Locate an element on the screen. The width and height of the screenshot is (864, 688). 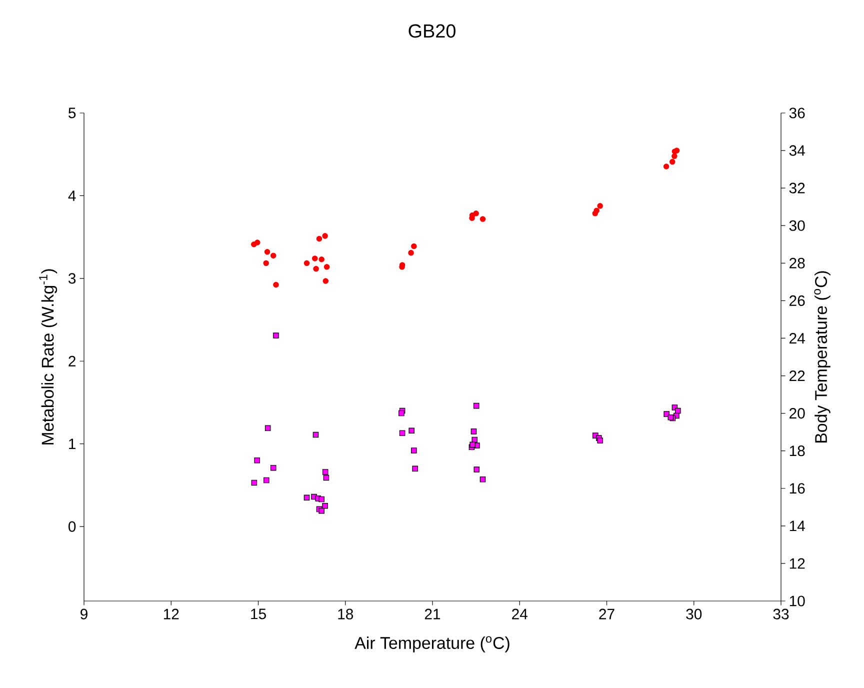
y2-tick-label: 12 is located at coordinates (797, 563).